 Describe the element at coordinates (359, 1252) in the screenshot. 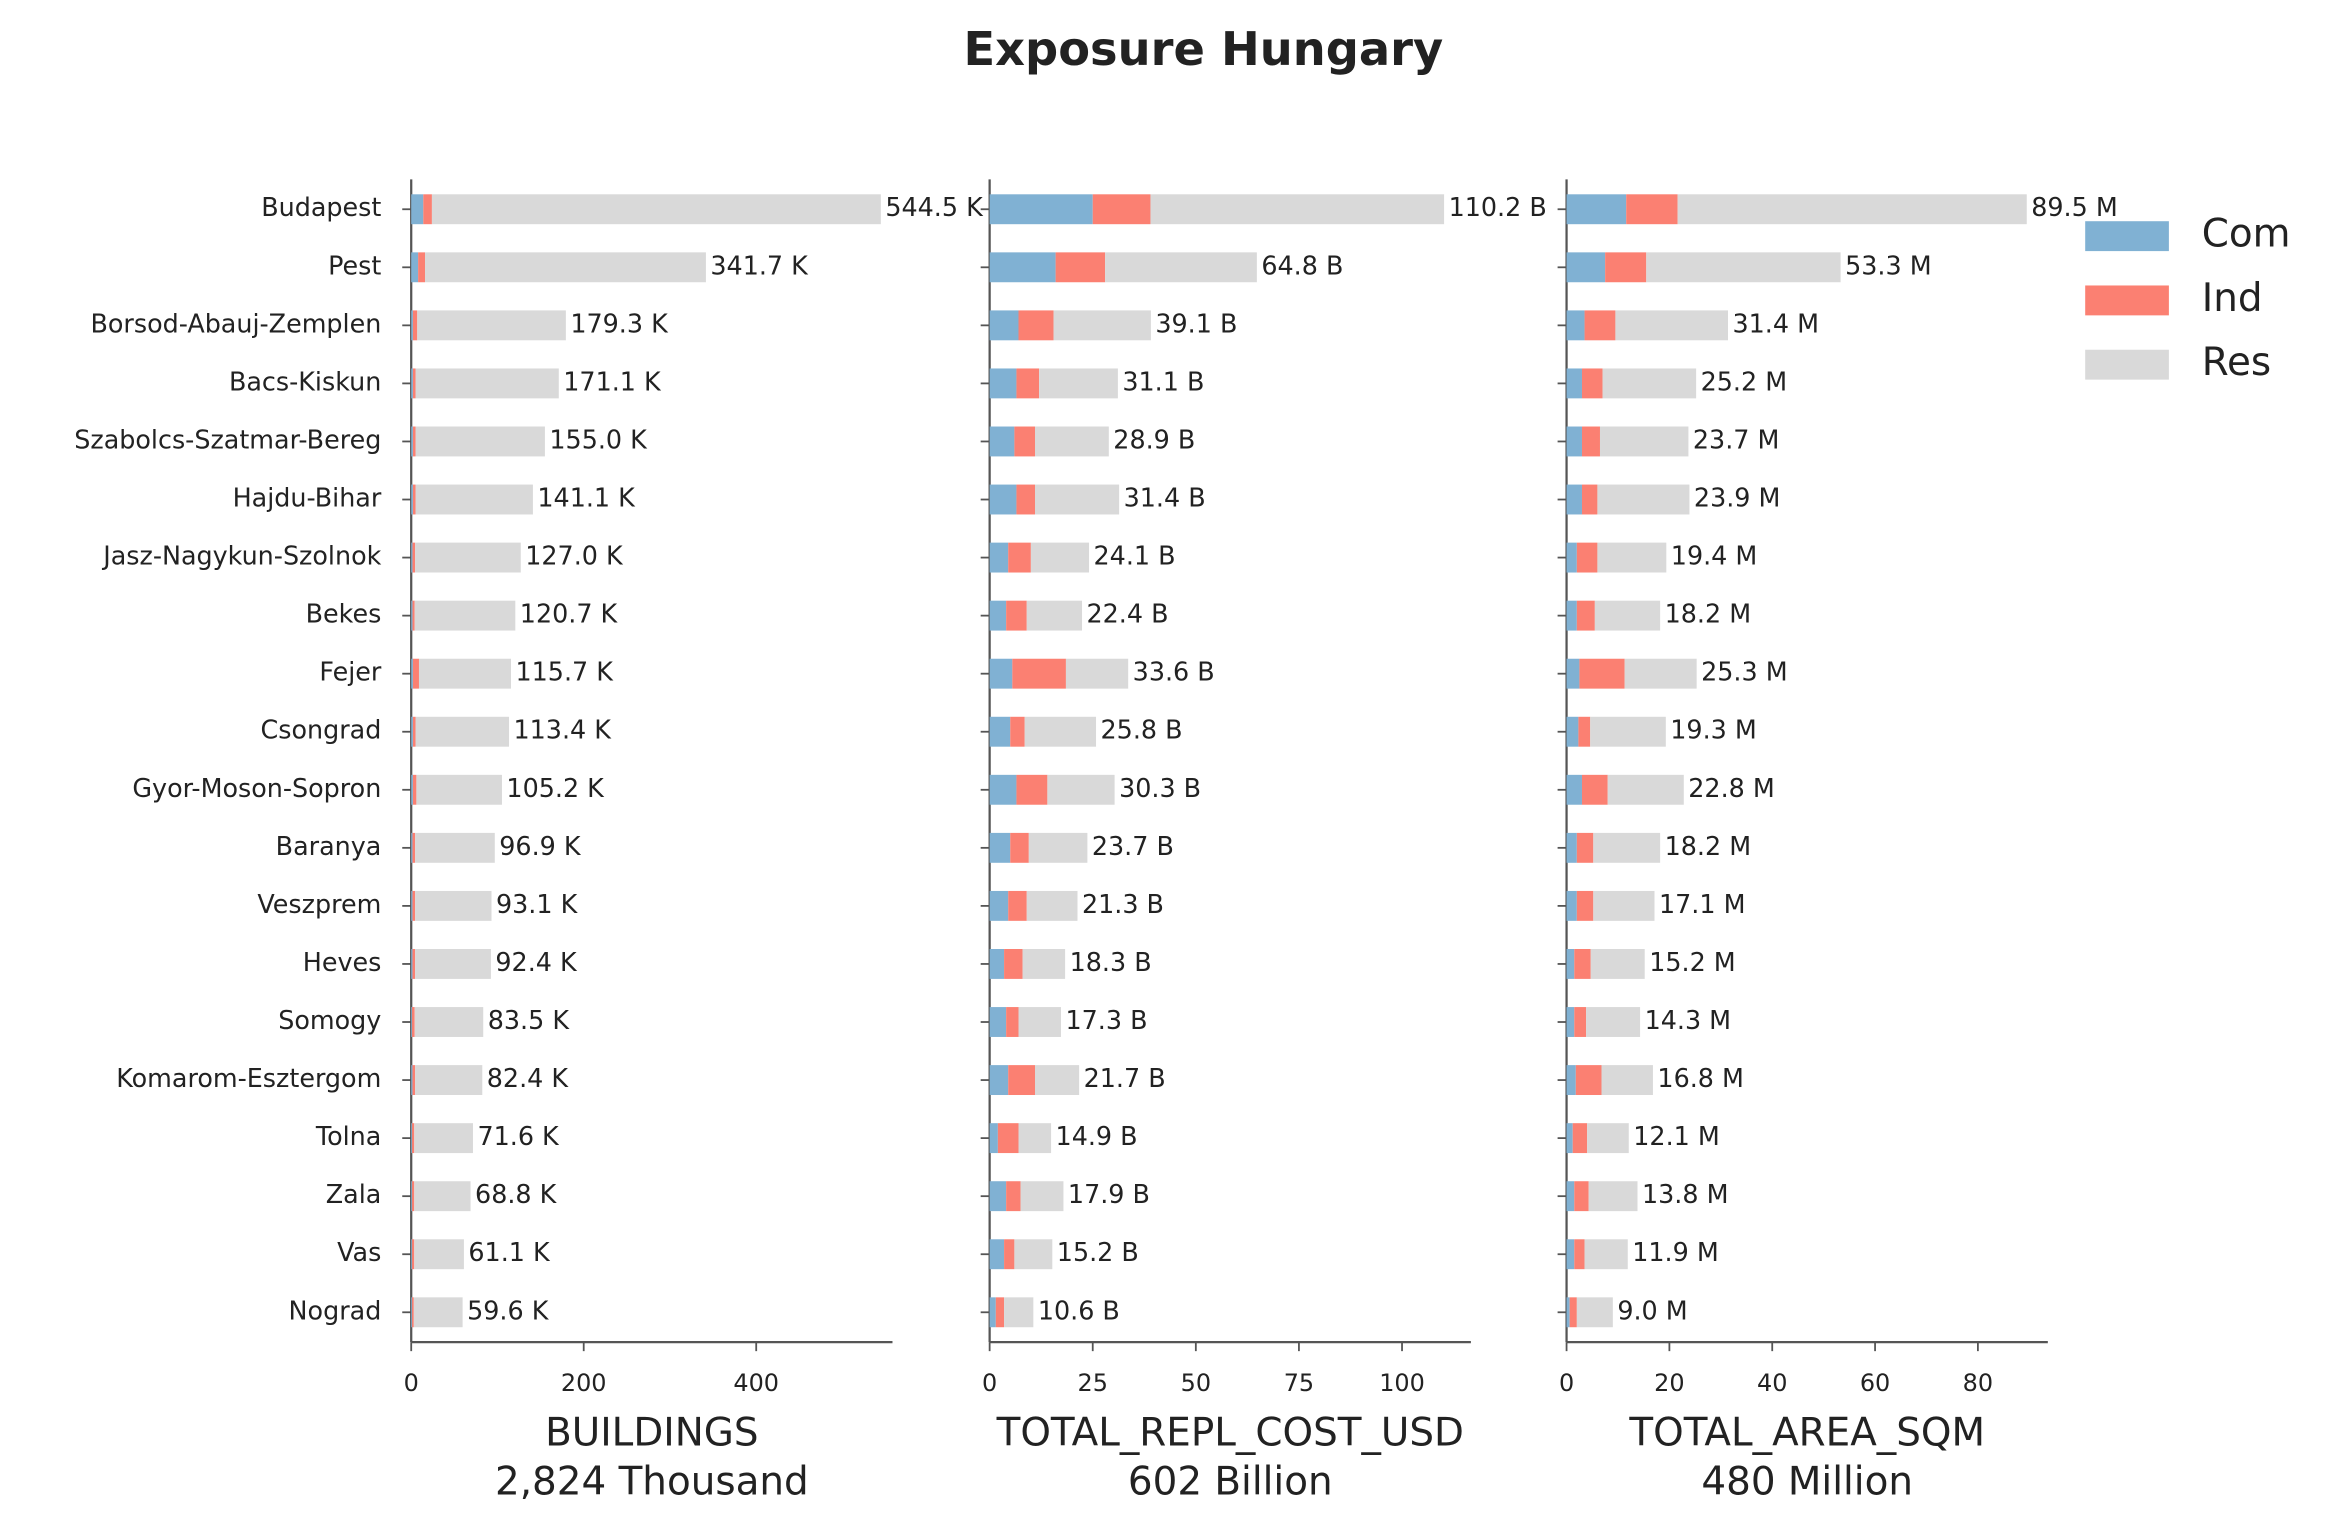

I see `y-tick-label: Vas` at that location.